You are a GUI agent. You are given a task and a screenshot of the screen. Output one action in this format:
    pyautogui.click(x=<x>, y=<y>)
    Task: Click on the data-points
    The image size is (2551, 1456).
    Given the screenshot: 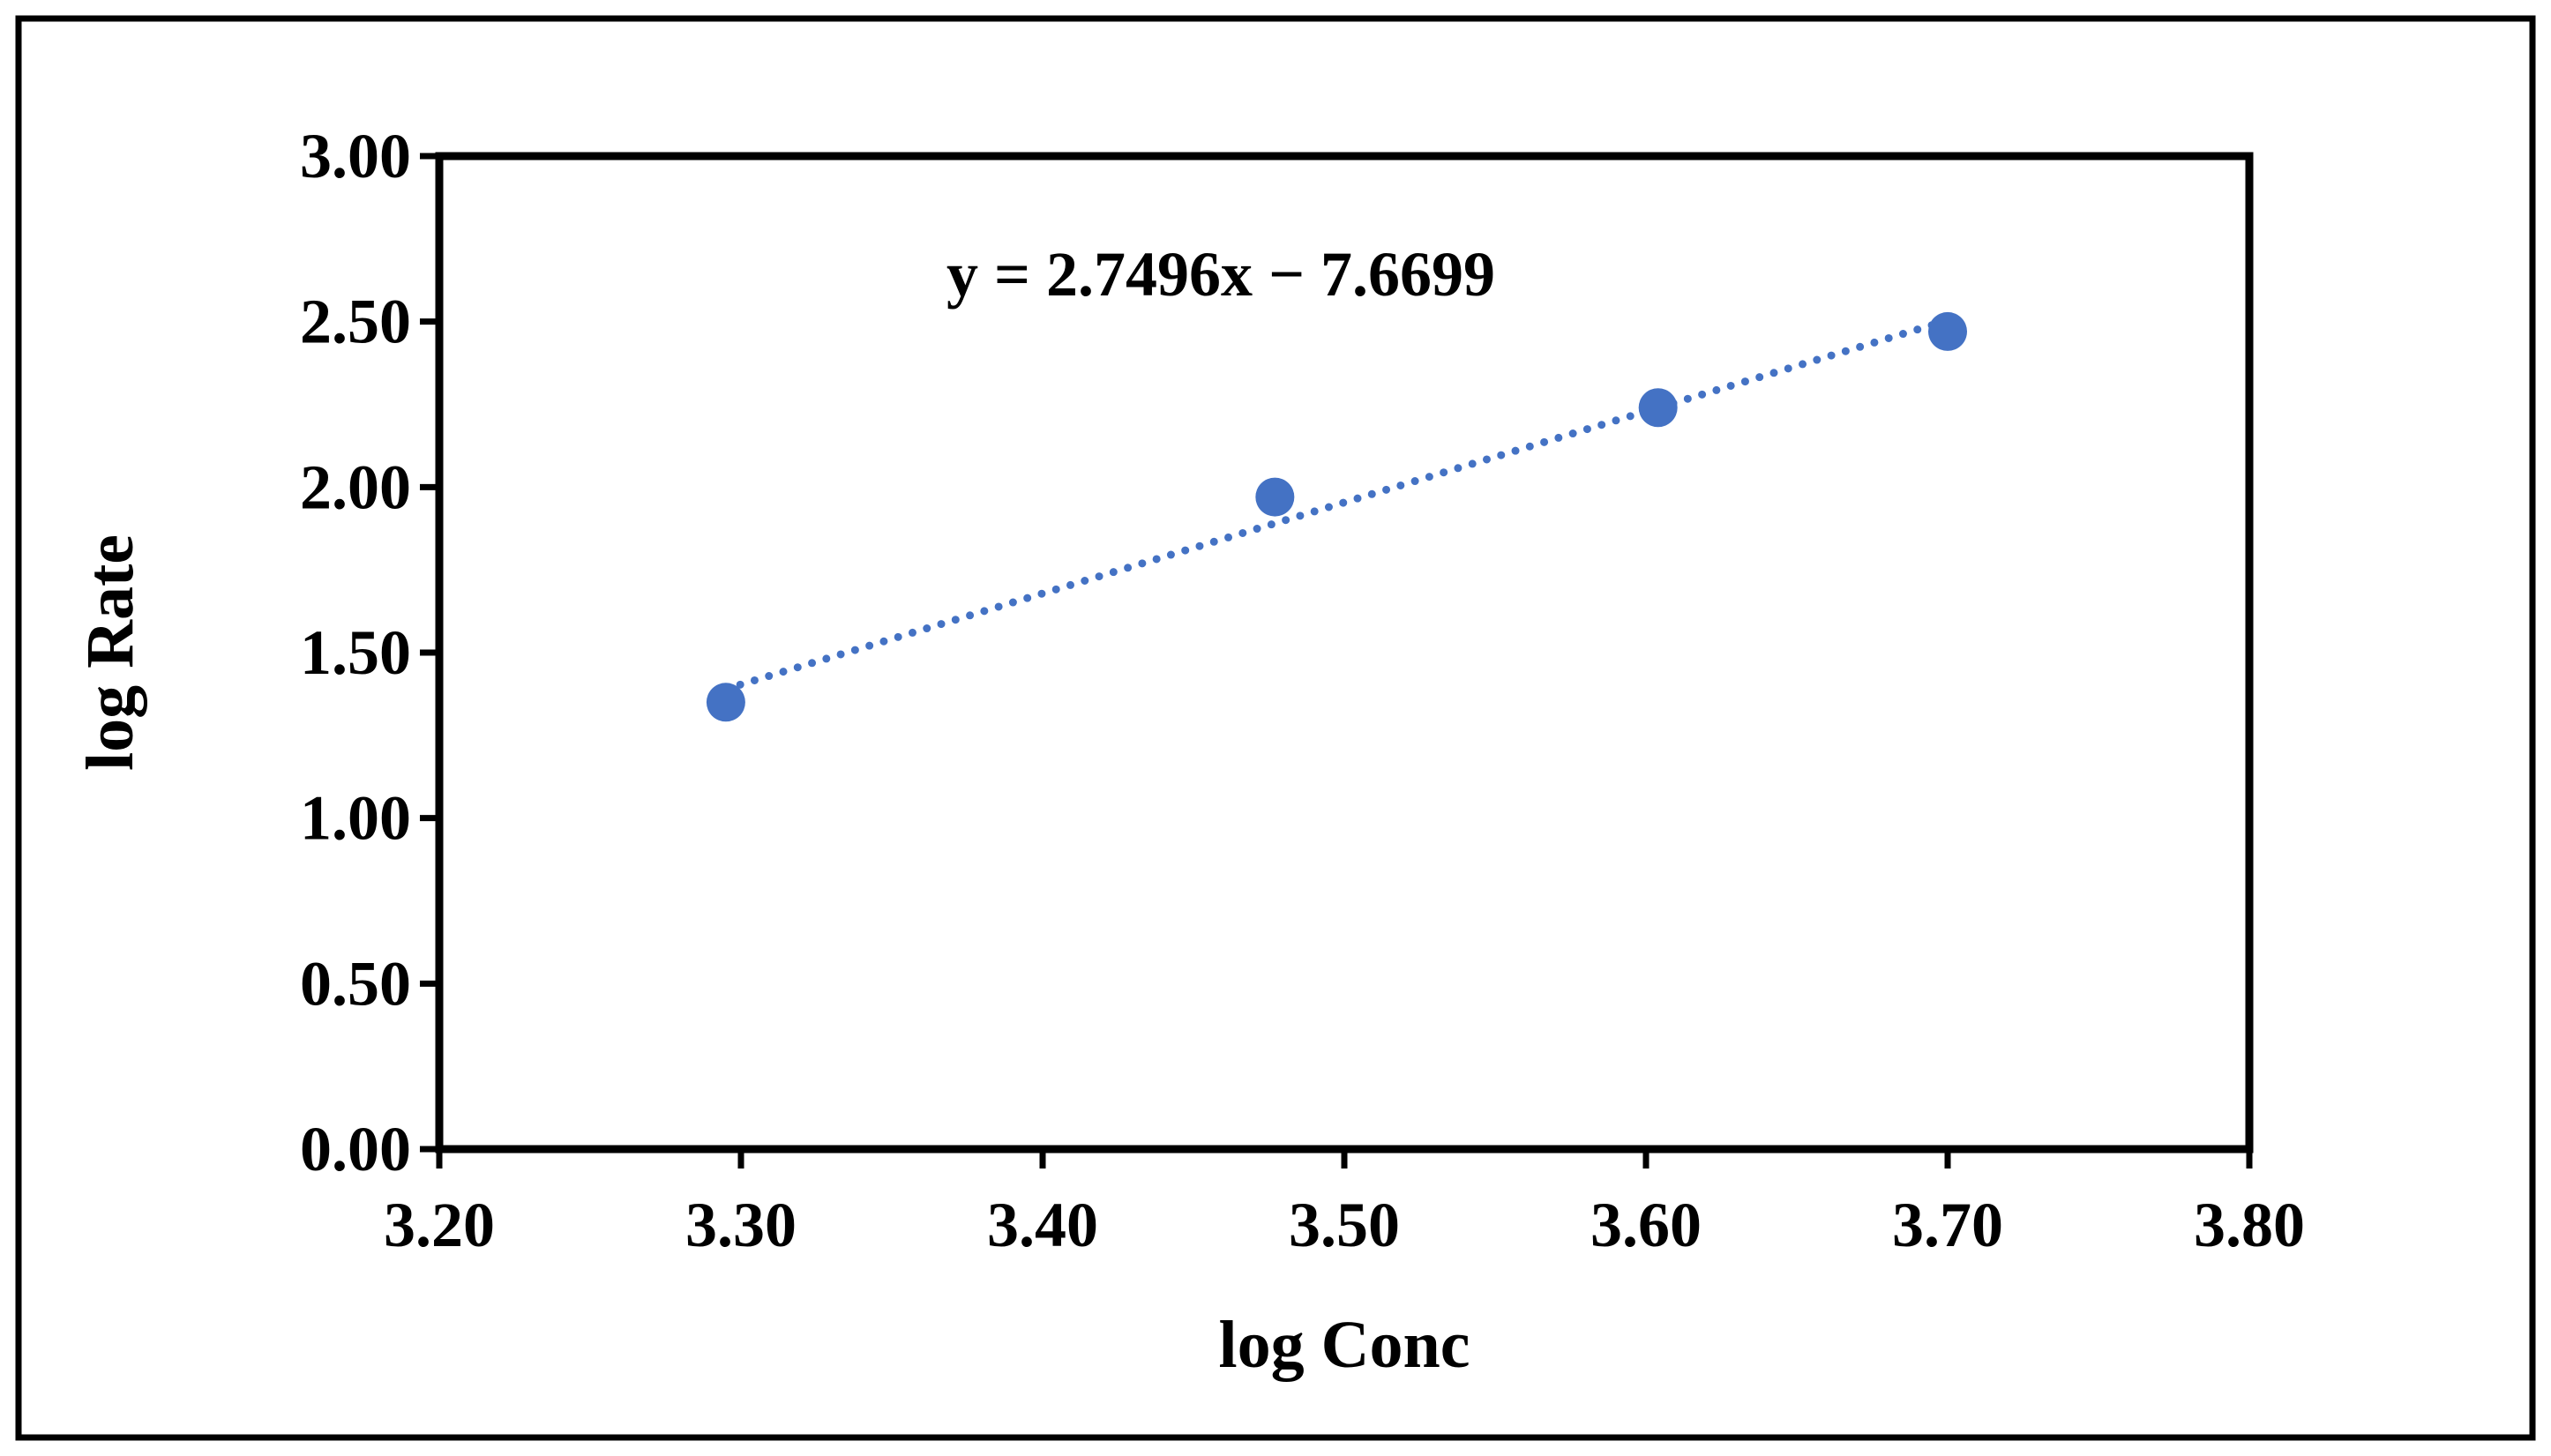 What is the action you would take?
    pyautogui.click(x=1336, y=516)
    